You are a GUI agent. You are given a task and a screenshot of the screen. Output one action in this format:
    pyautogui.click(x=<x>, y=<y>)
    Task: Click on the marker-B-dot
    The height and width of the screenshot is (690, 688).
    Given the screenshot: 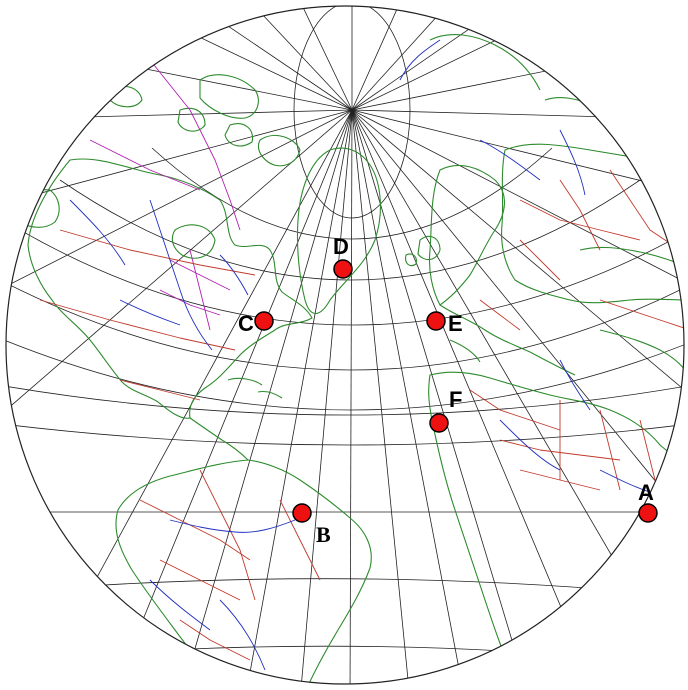 What is the action you would take?
    pyautogui.click(x=302, y=513)
    